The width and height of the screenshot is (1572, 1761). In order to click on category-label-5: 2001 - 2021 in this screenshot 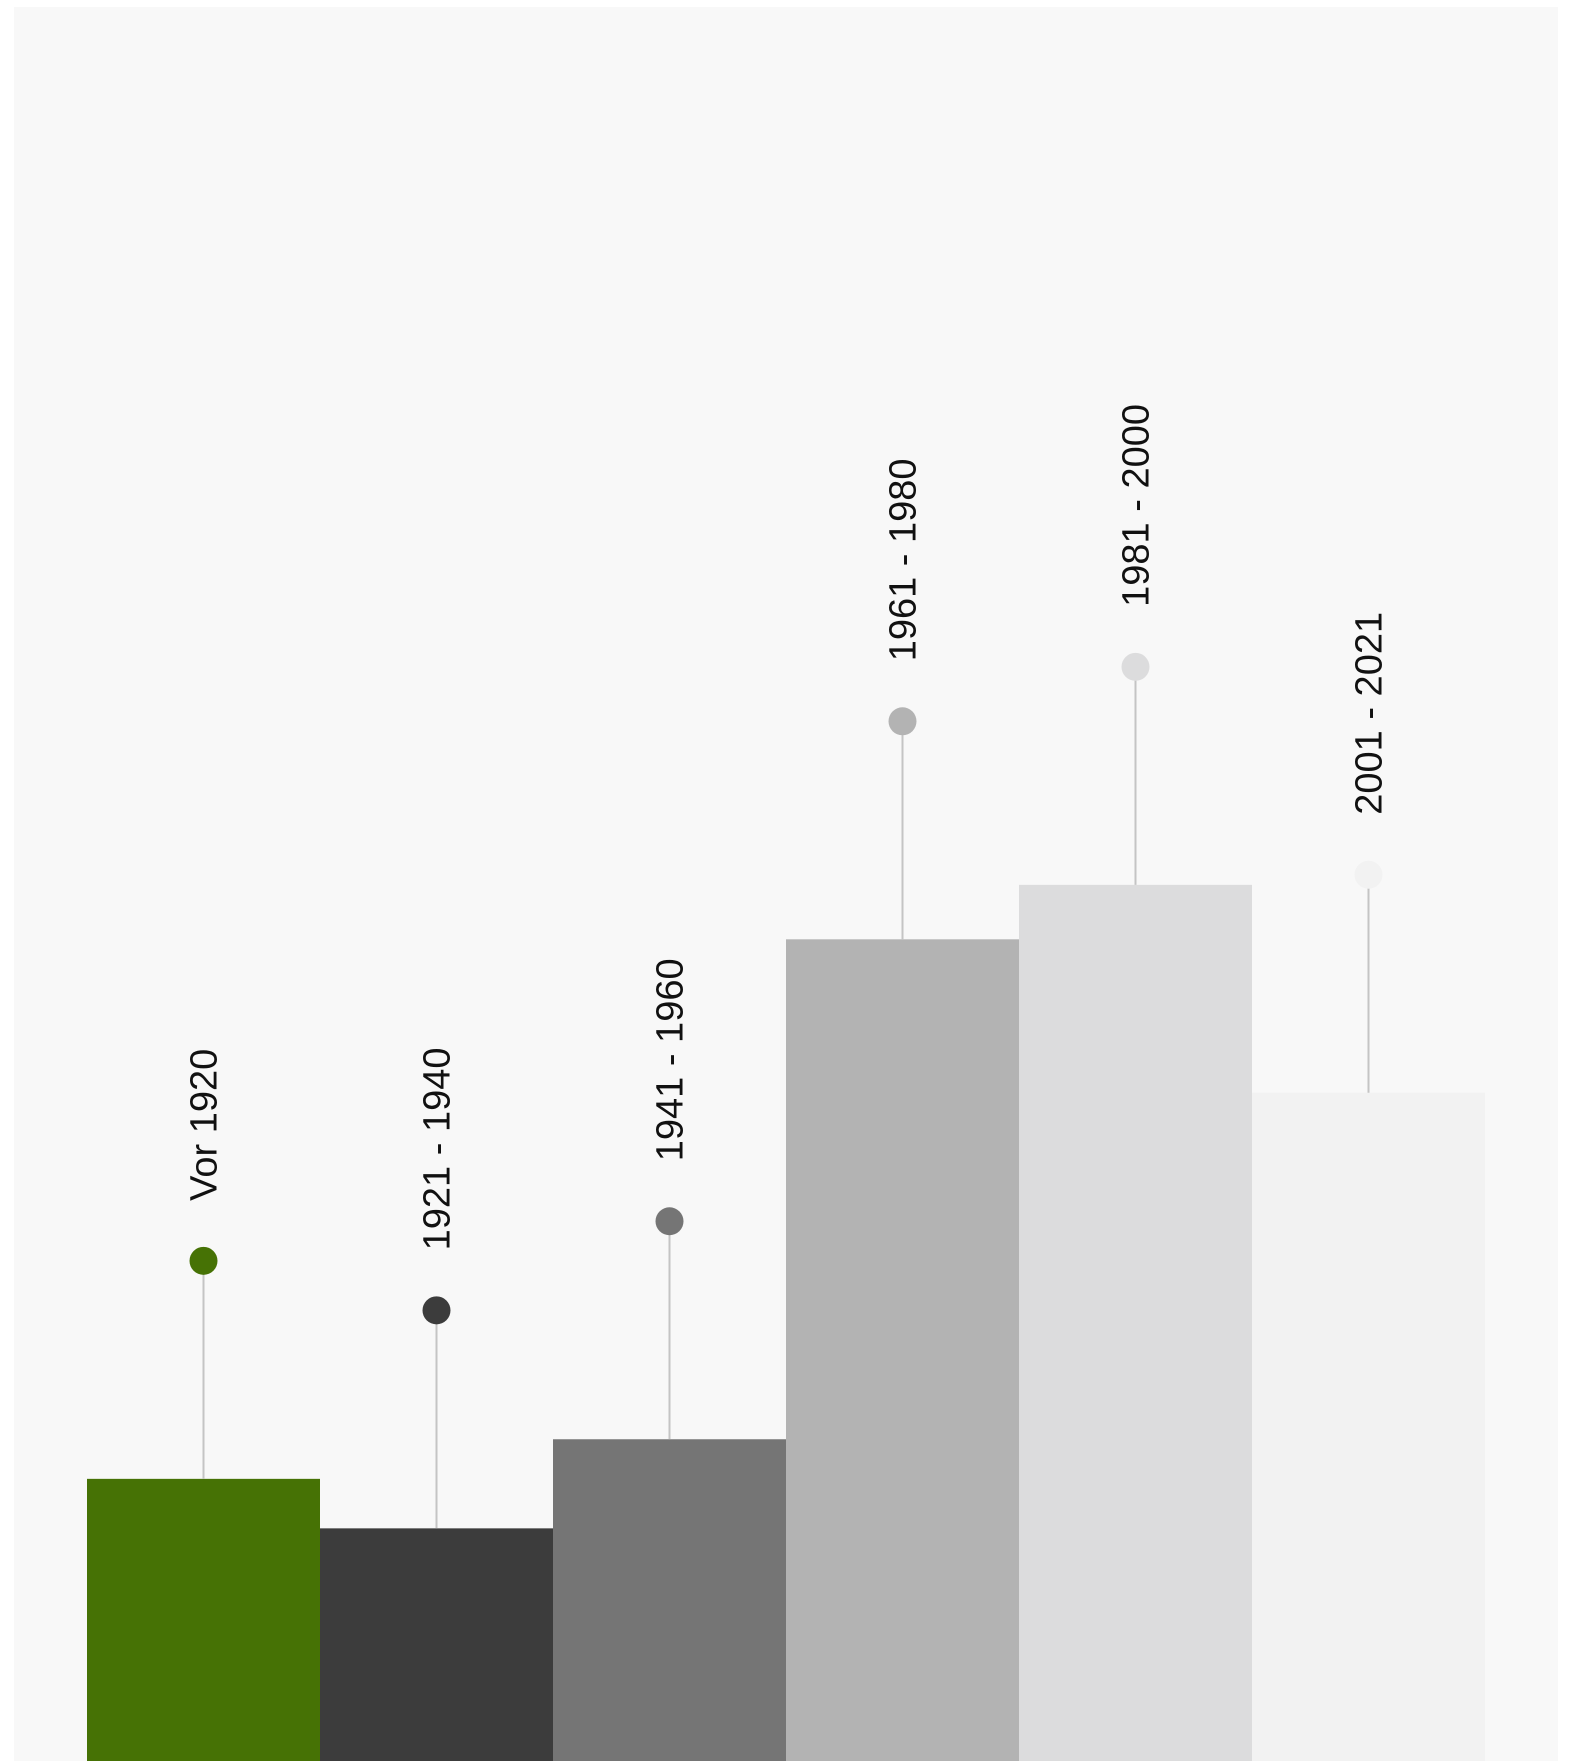, I will do `click(1370, 713)`.